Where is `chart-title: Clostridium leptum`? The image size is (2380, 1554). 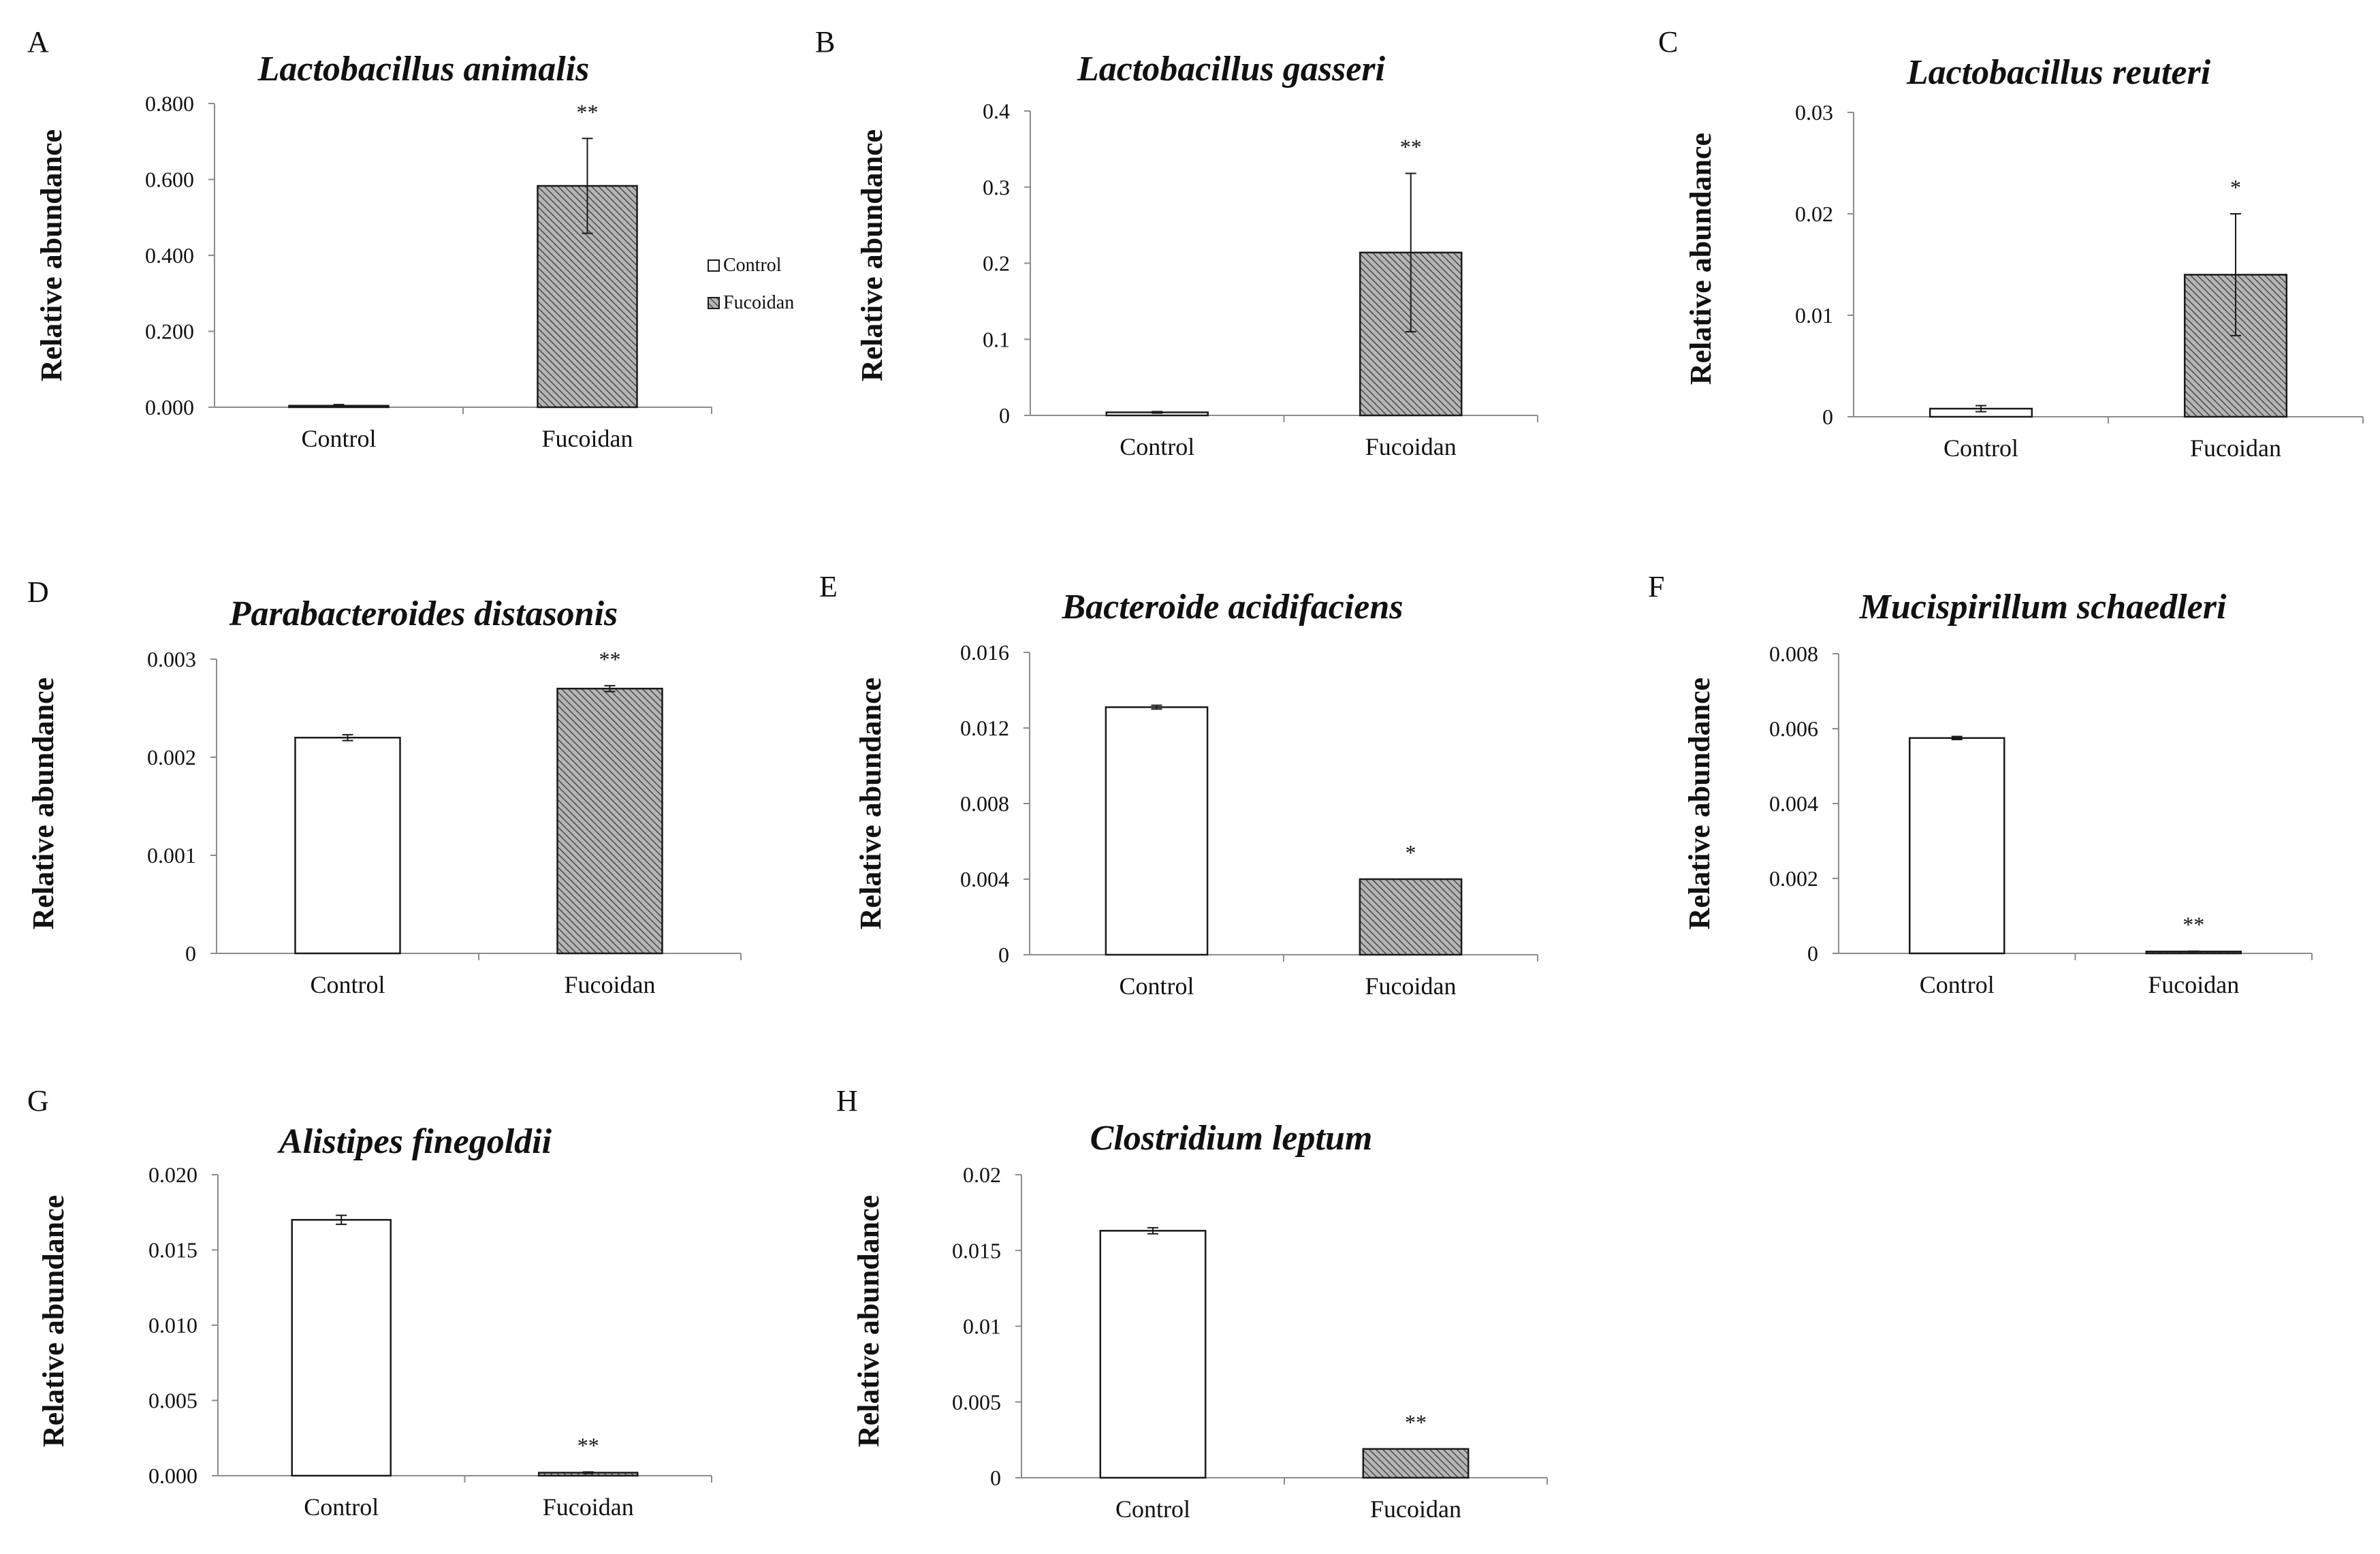
chart-title: Clostridium leptum is located at coordinates (1231, 1138).